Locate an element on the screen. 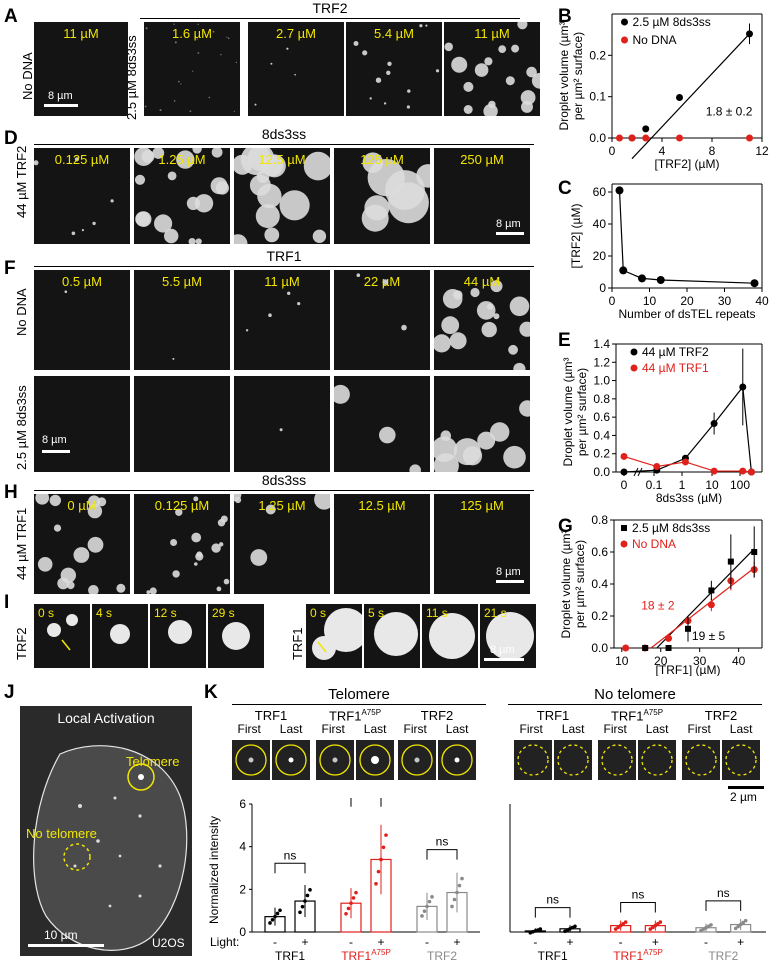 Image resolution: width=770 pixels, height=962 pixels. panel-d-rule is located at coordinates (284, 144).